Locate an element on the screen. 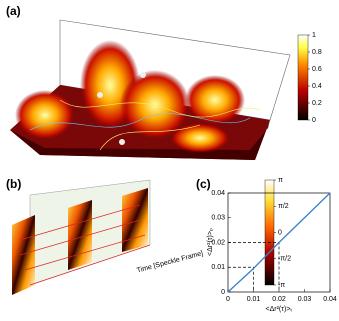 This screenshot has width=339, height=321. colorbar-tick-label: -π/2 is located at coordinates (284, 259).